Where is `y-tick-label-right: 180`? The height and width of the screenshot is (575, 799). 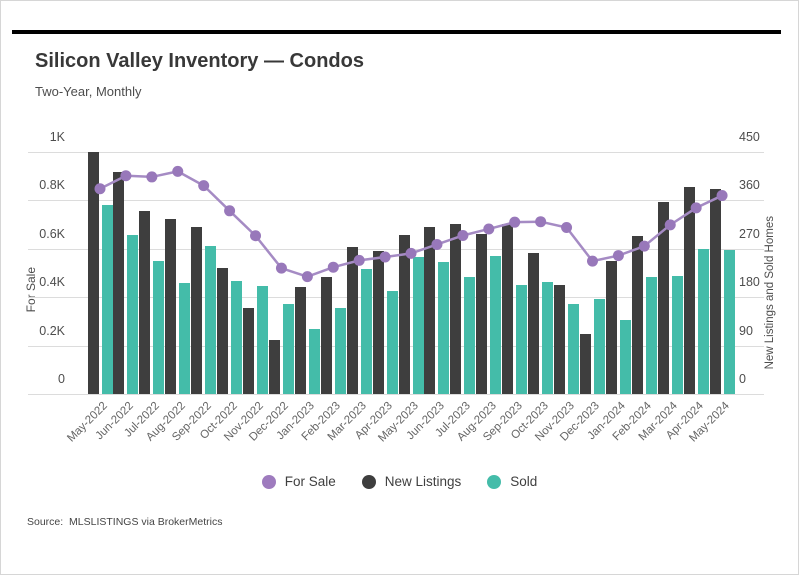
y-tick-label-right: 180 is located at coordinates (749, 282).